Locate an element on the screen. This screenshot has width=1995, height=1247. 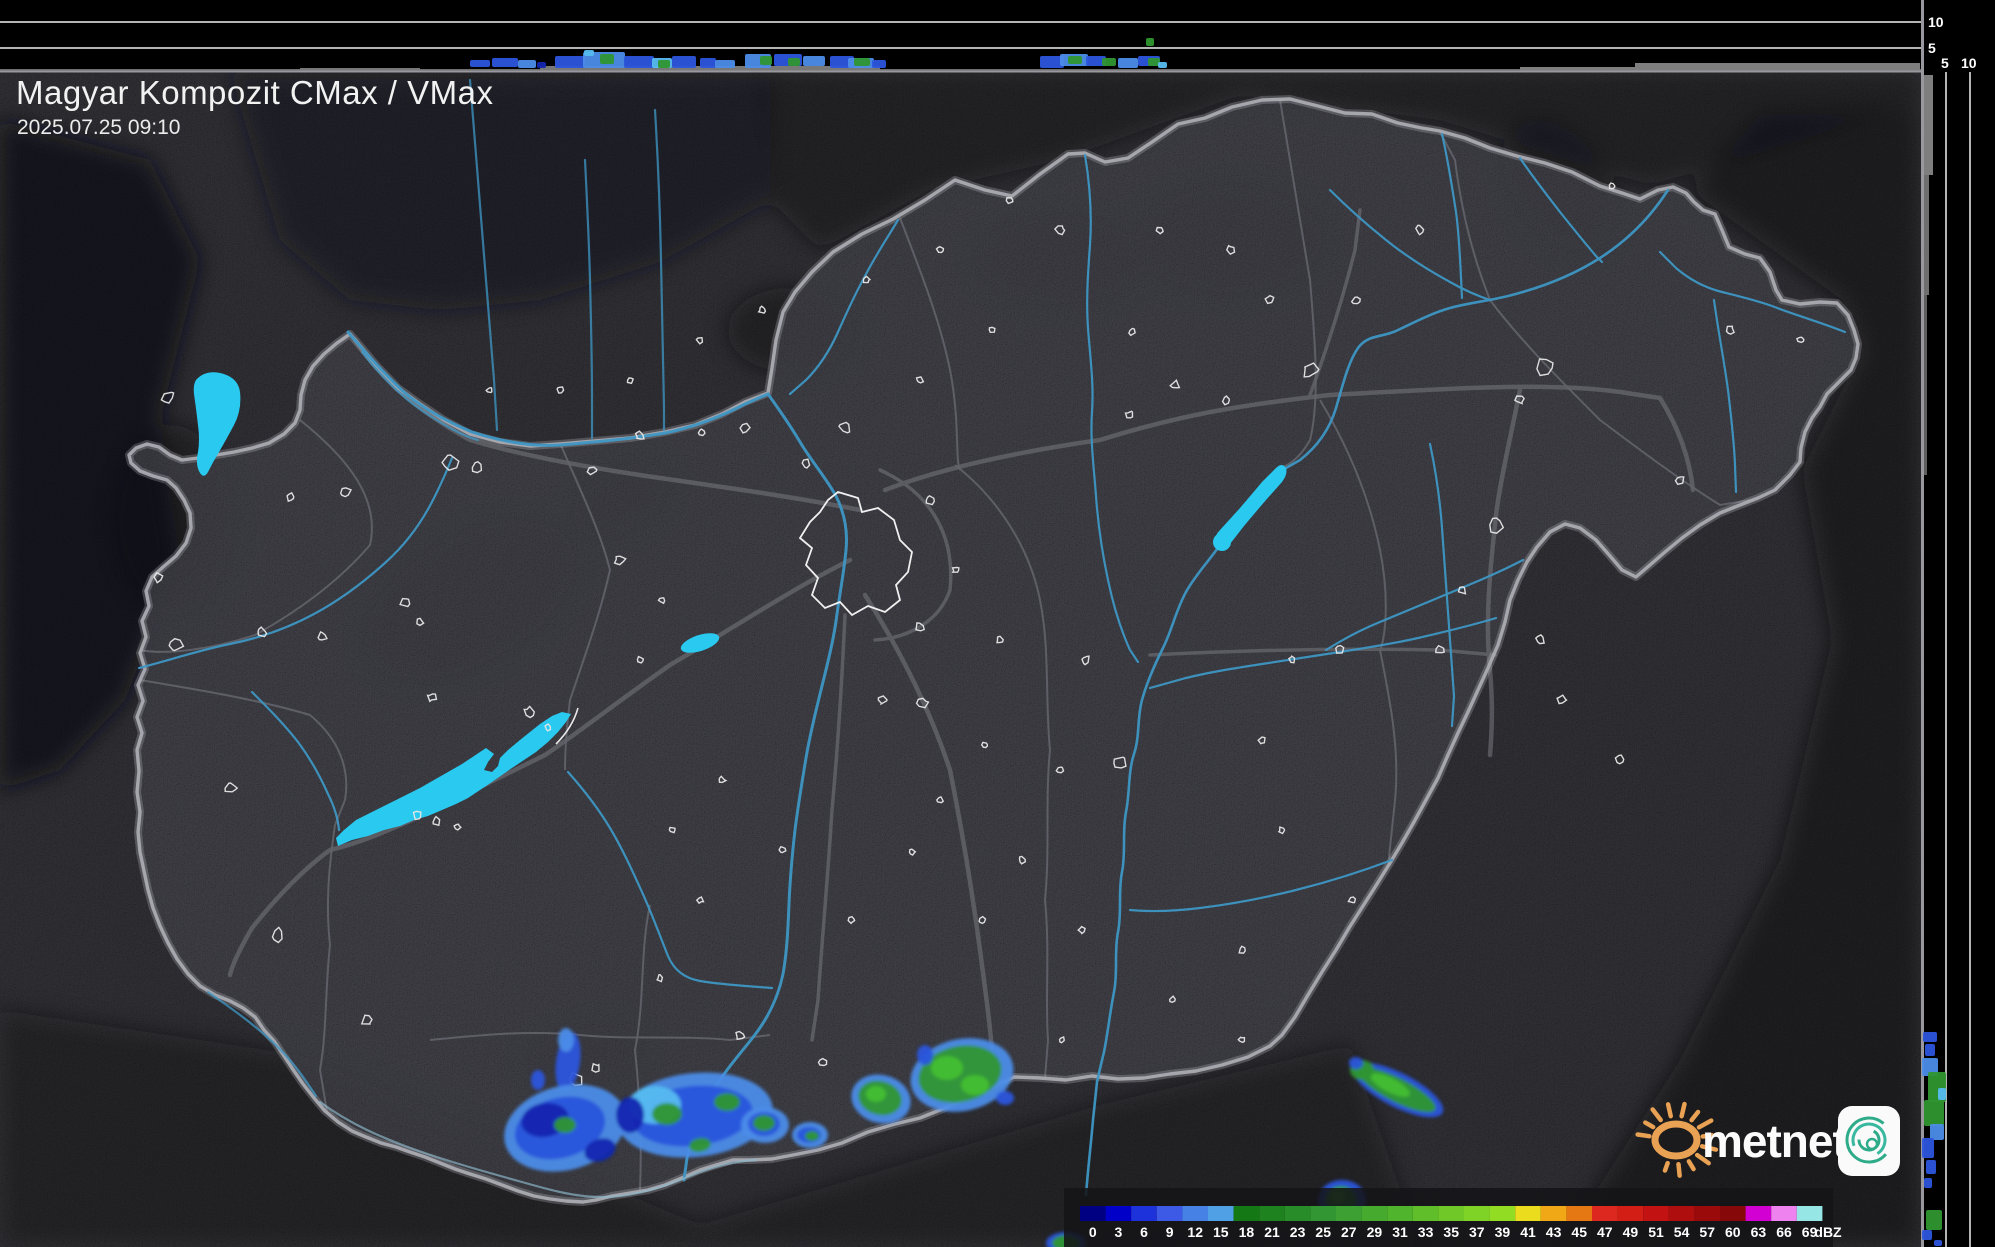
river-hernad is located at coordinates (1452, 216).